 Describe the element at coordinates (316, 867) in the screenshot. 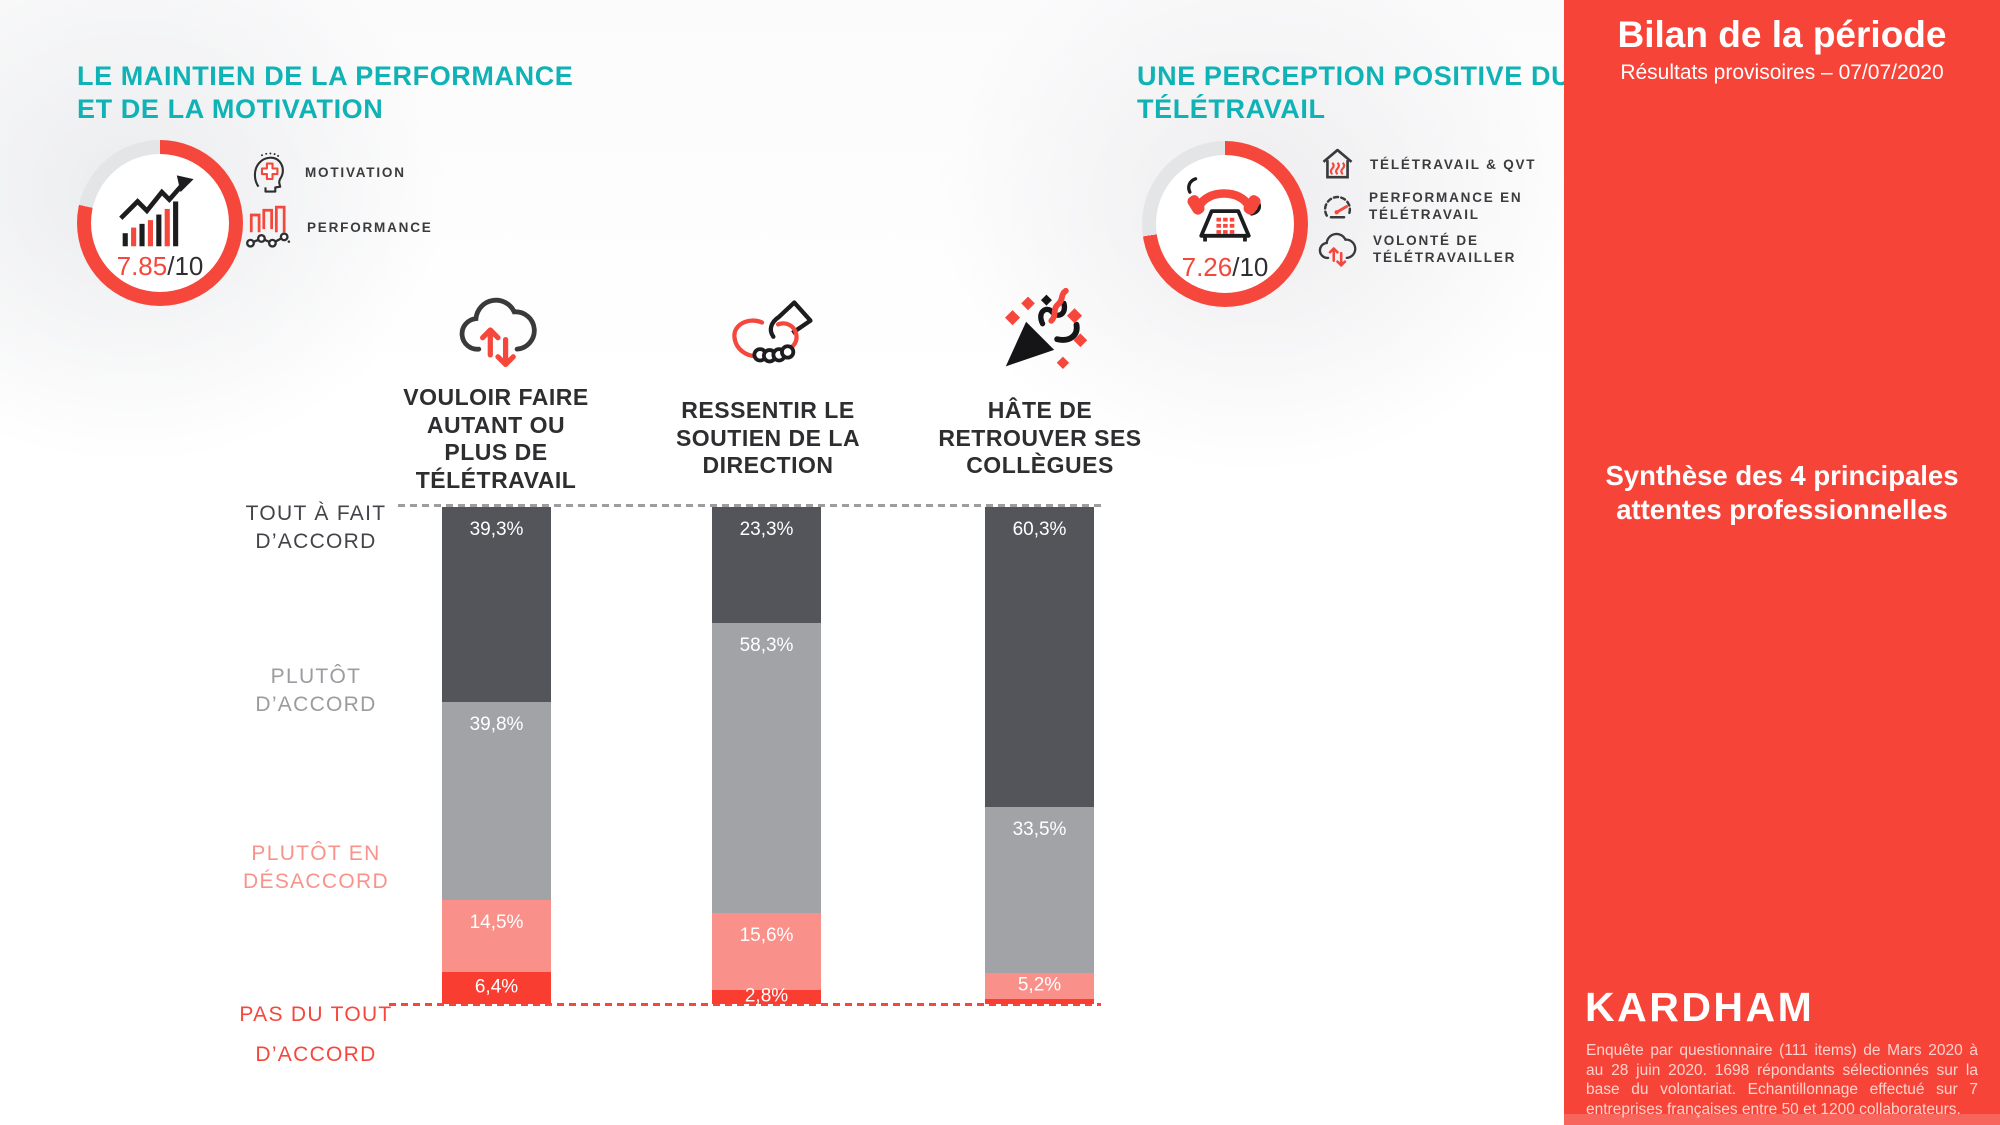

I see `row-label-plutot-desaccord: PLUTÔT EN DÉSACCORD` at that location.